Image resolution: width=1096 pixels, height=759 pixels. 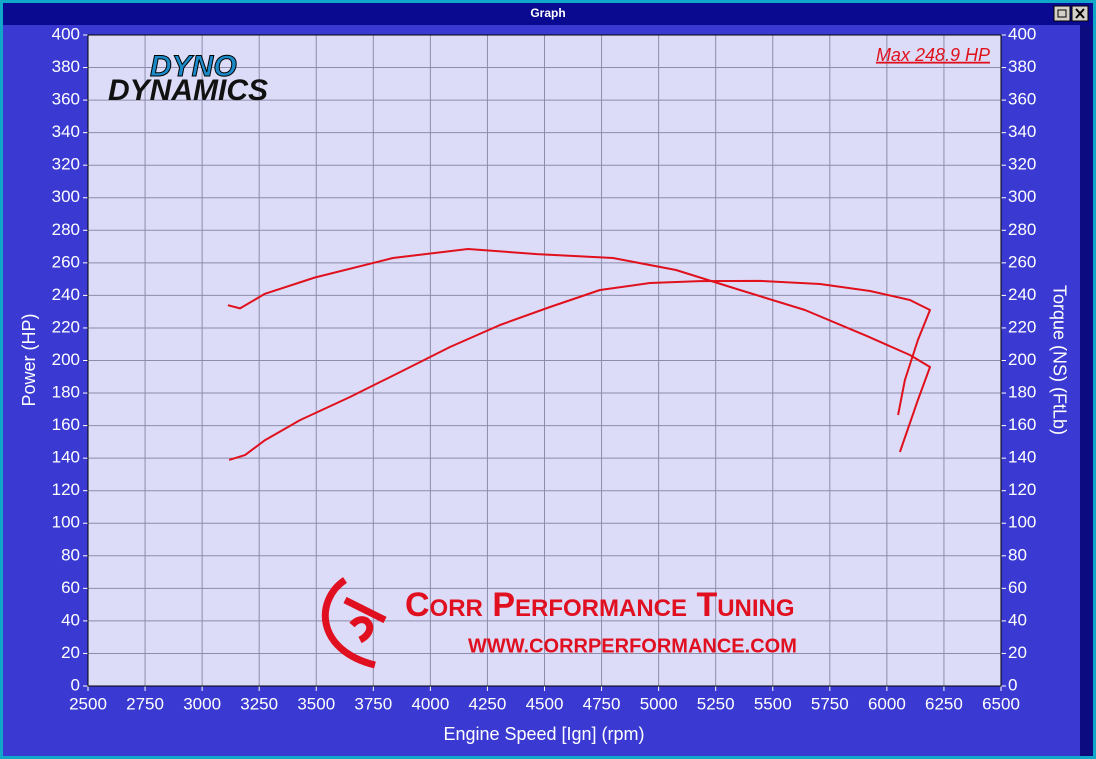 What do you see at coordinates (1022, 489) in the screenshot?
I see `y2-tick-label: 120` at bounding box center [1022, 489].